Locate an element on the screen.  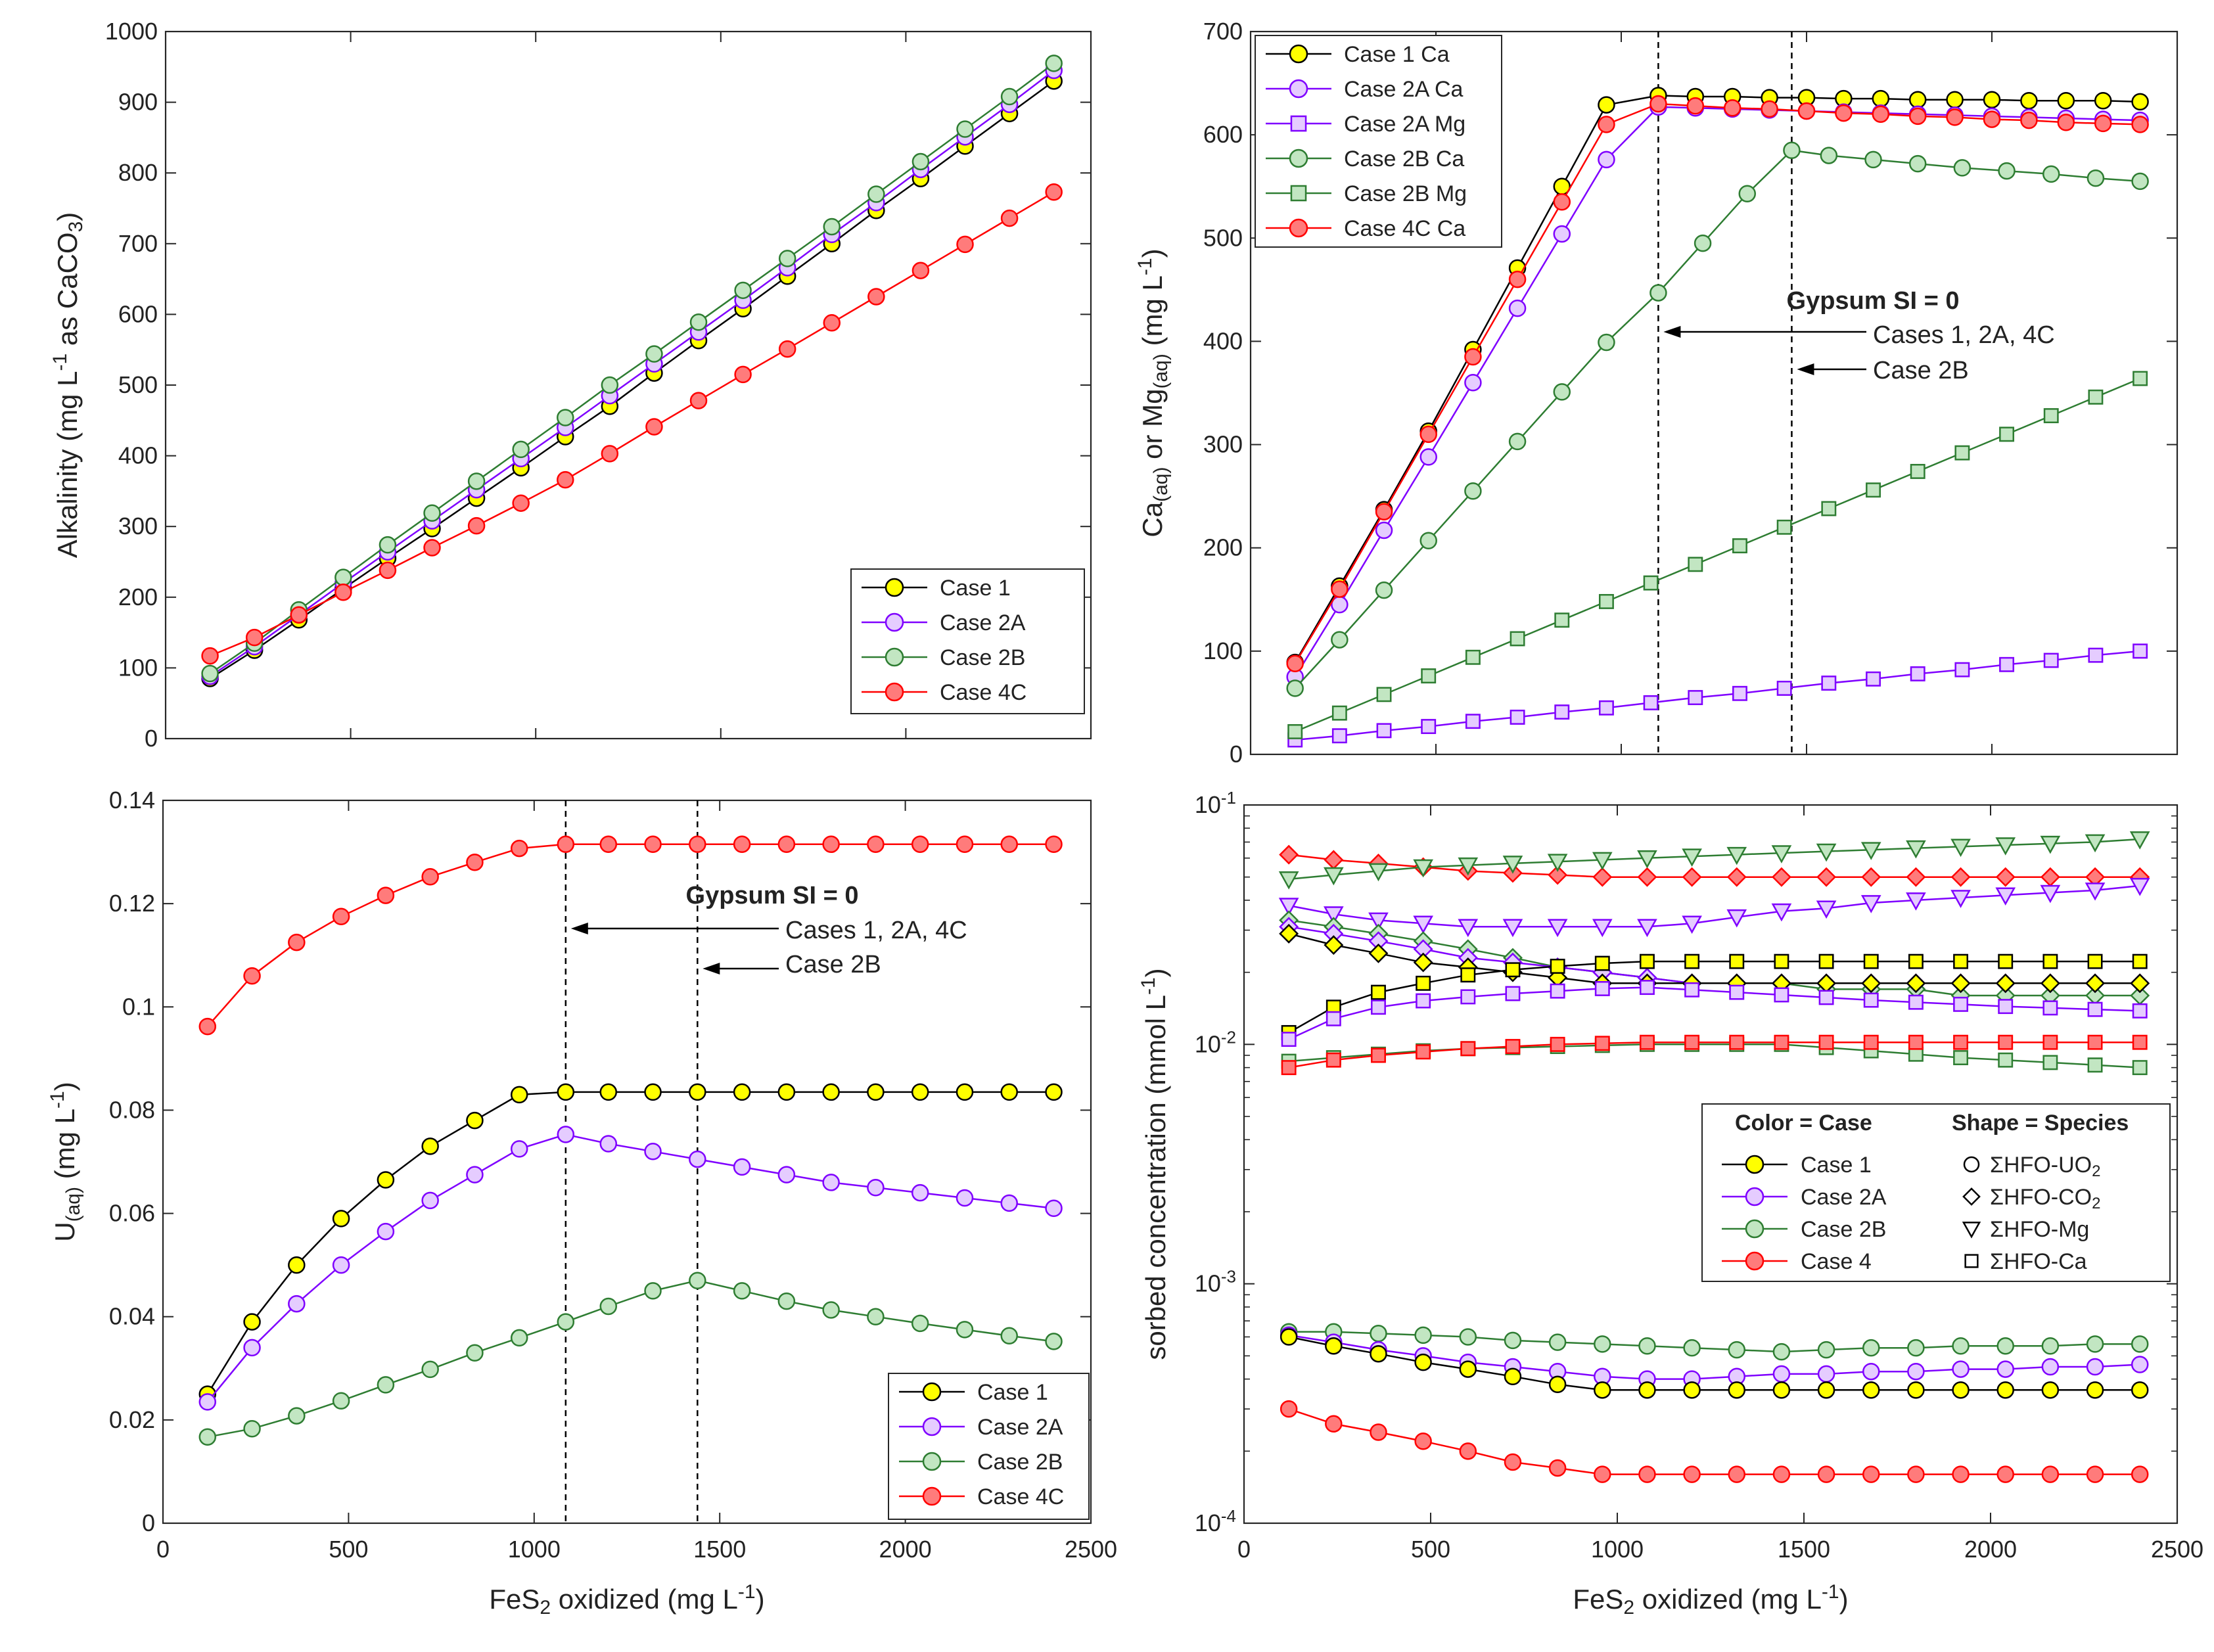
series-case-2b-hfo-mg is located at coordinates (1714, 860).